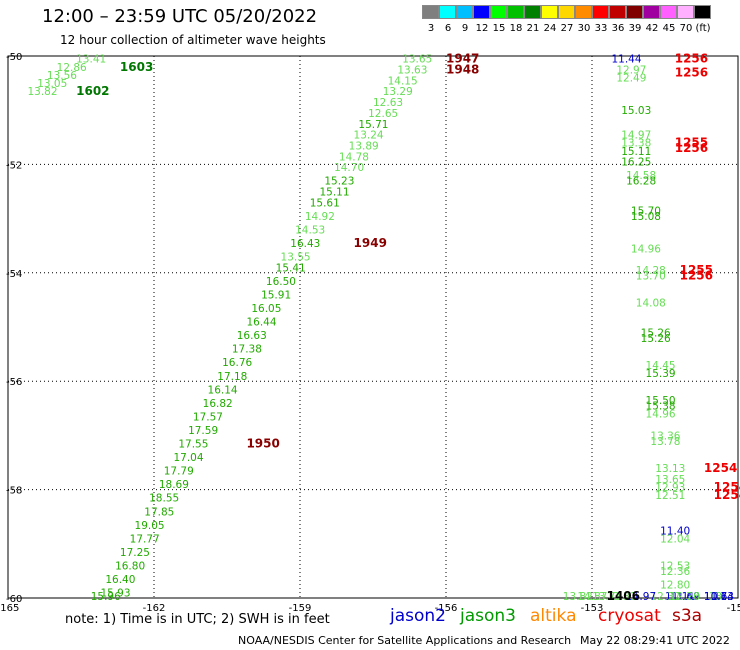 This screenshot has height=650, width=740. Describe the element at coordinates (281, 282) in the screenshot. I see `wave-height-label: 16.50` at that location.